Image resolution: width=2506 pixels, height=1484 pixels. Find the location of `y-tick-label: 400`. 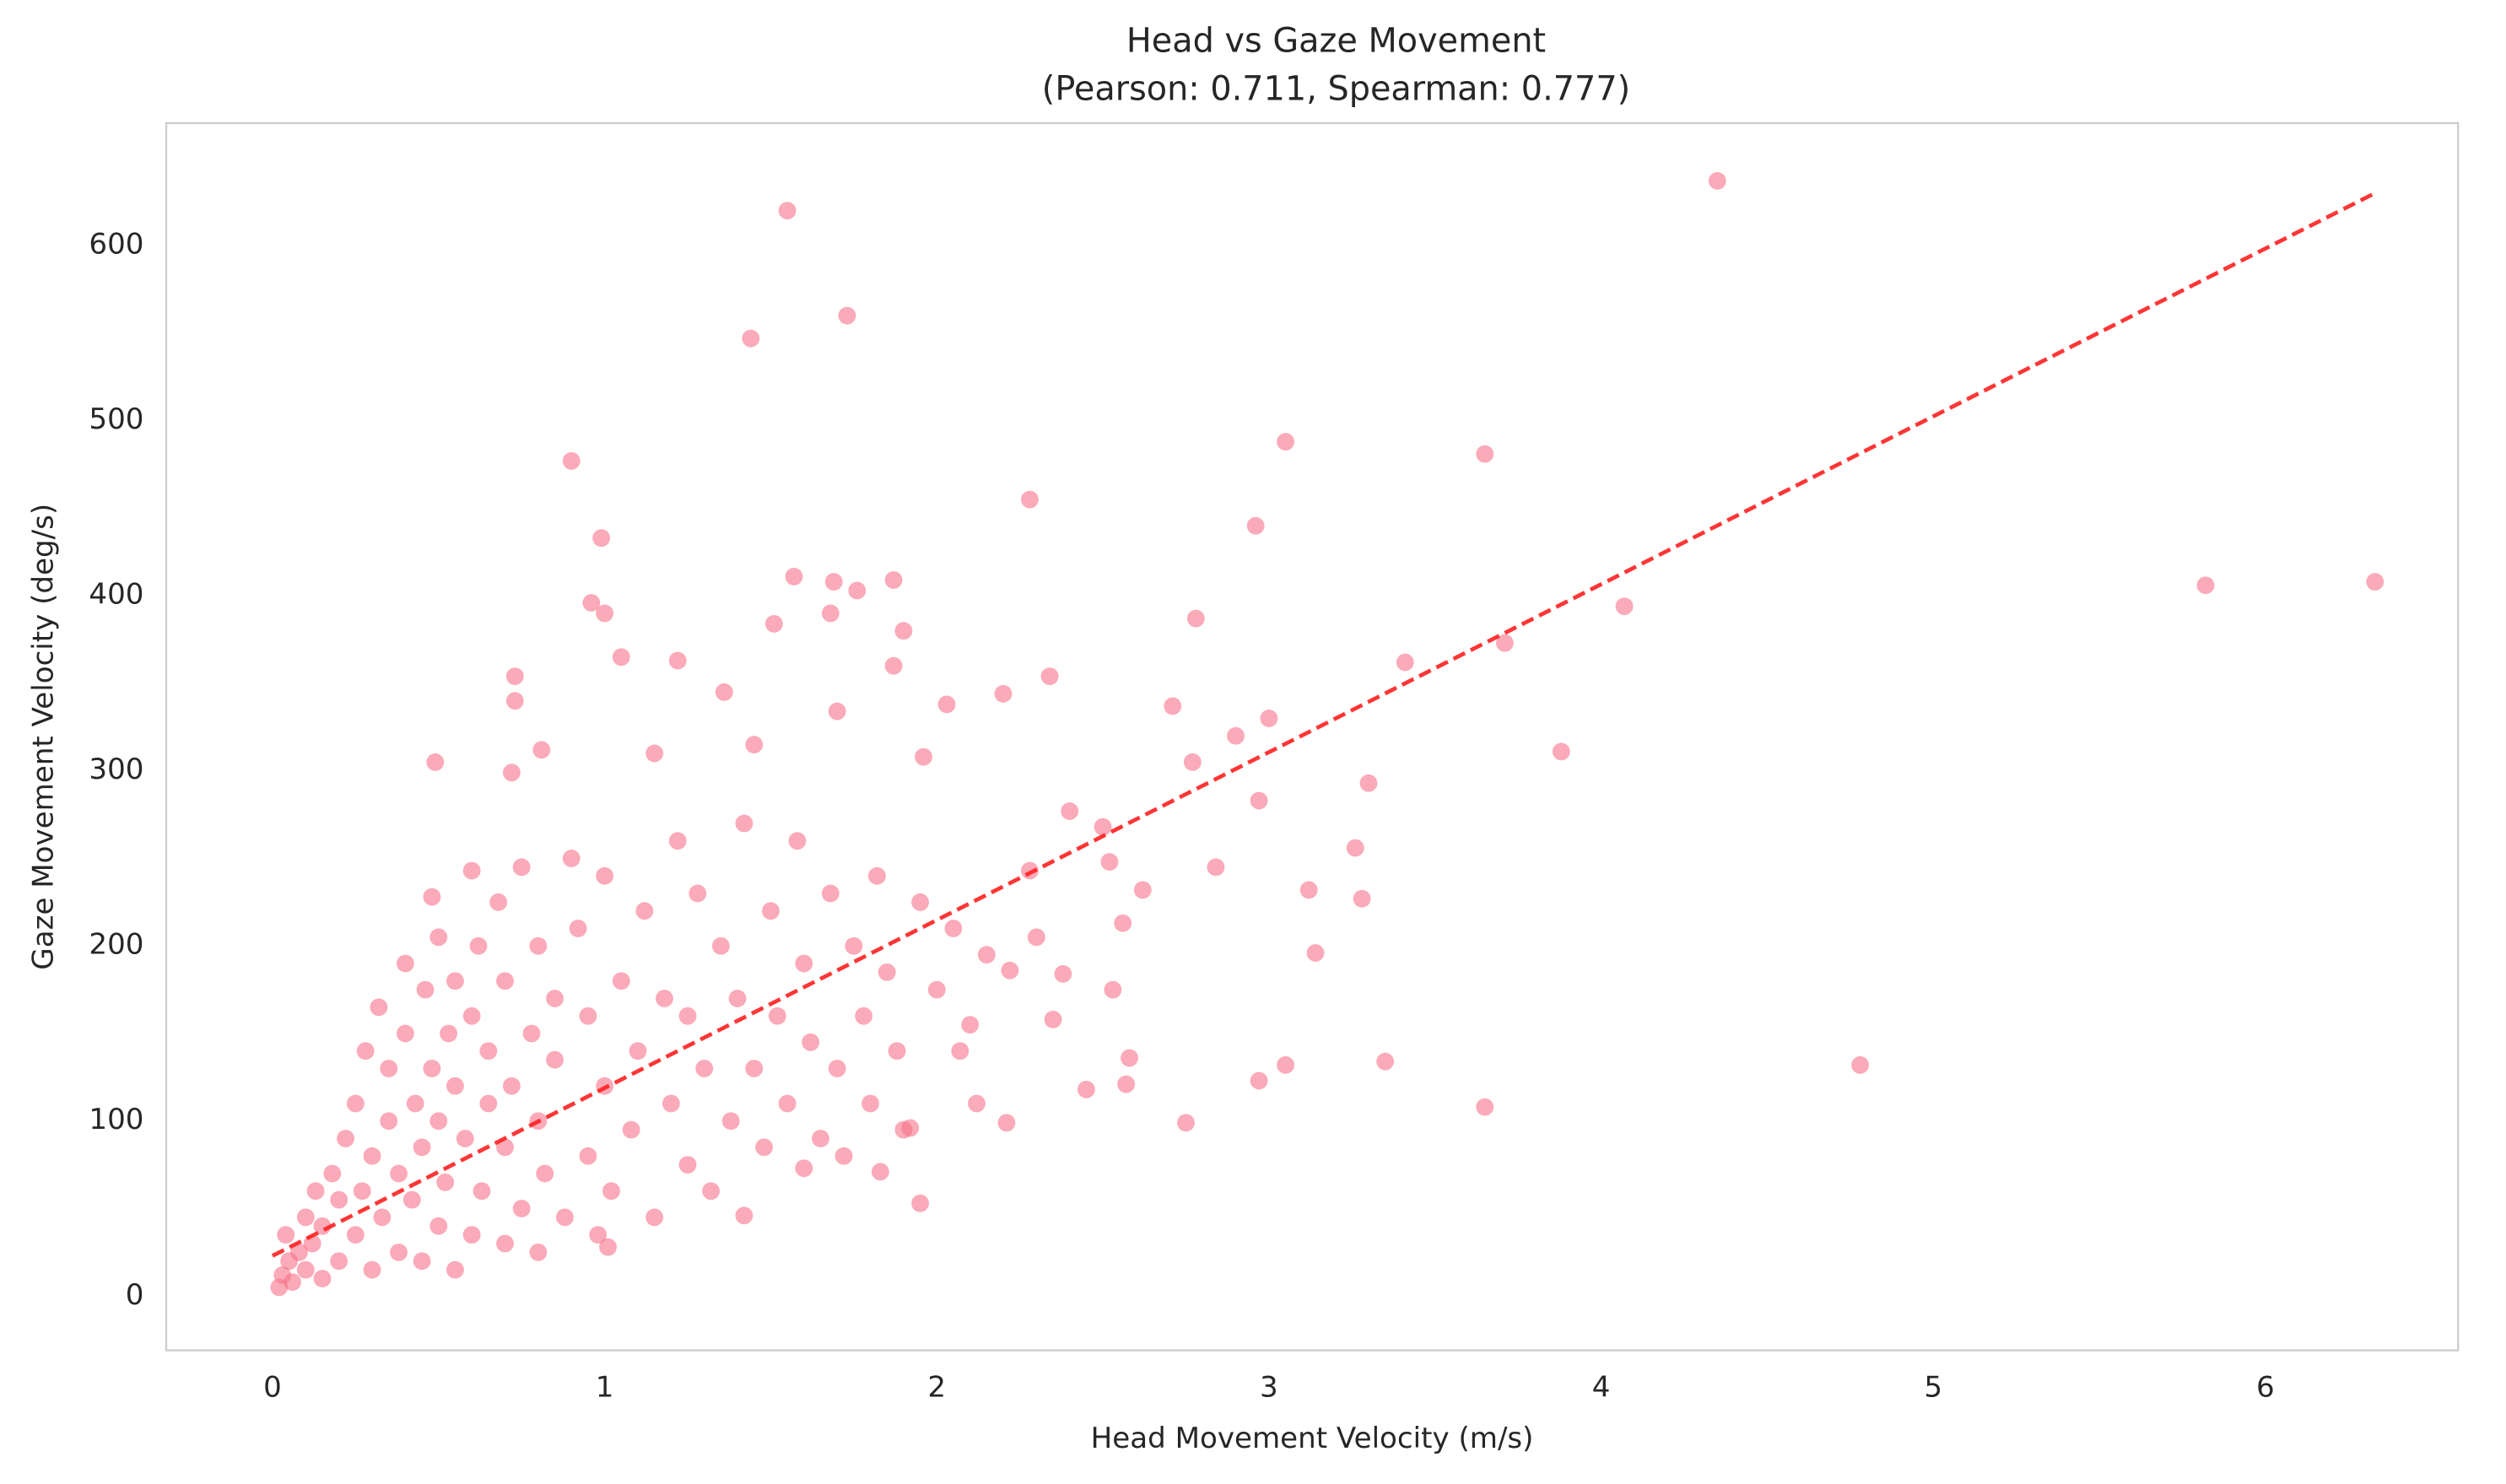

y-tick-label: 400 is located at coordinates (116, 595).